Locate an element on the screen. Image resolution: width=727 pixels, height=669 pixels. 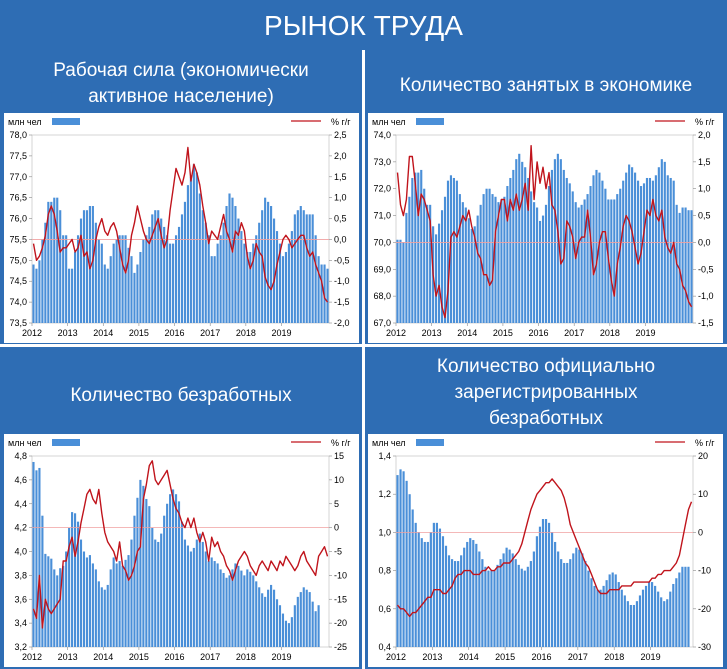
y-tick-label: 69,0 is located at coordinates (382, 269).